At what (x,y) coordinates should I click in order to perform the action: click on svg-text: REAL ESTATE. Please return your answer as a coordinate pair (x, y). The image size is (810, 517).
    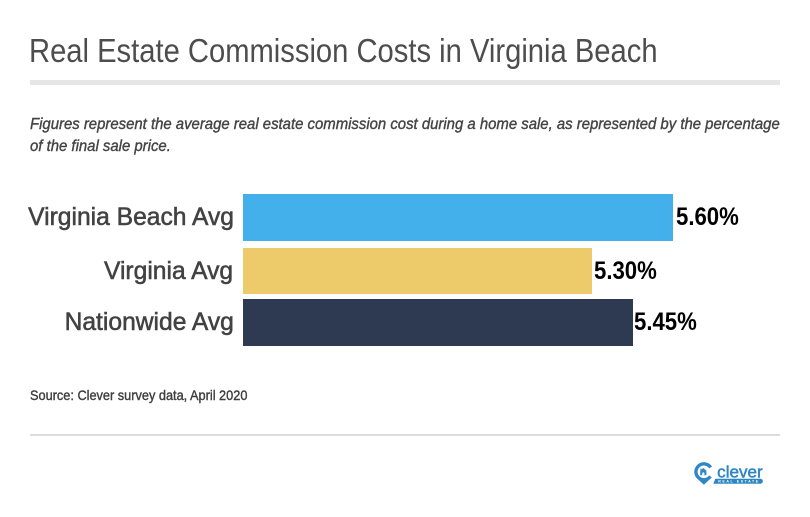
    Looking at the image, I should click on (738, 482).